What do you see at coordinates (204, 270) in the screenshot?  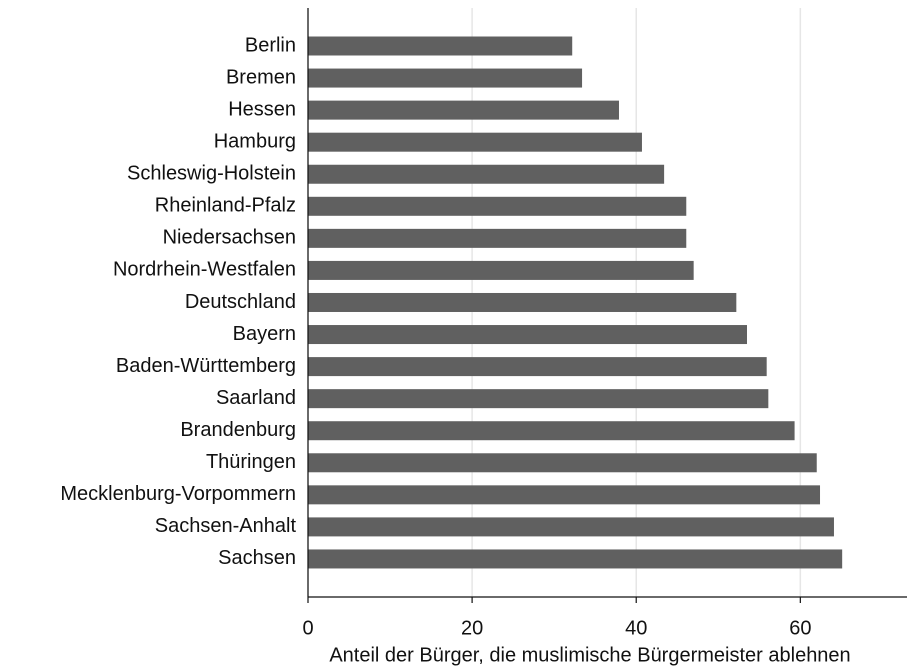 I see `y-tick-label: Nordrhein-Westfalen` at bounding box center [204, 270].